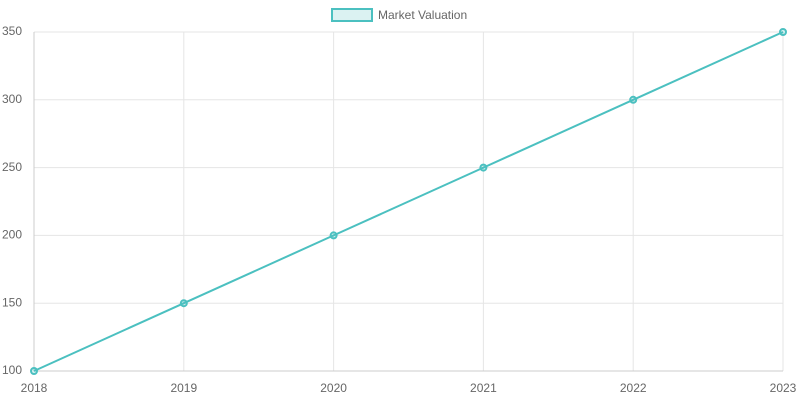 Image resolution: width=800 pixels, height=400 pixels. What do you see at coordinates (633, 388) in the screenshot?
I see `x-tick-label: 2022` at bounding box center [633, 388].